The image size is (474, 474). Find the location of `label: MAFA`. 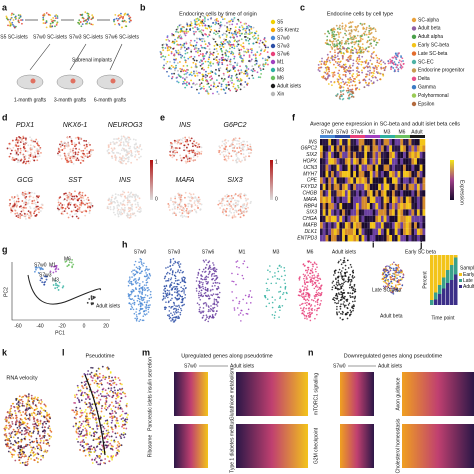

label: MAFA is located at coordinates (310, 200).